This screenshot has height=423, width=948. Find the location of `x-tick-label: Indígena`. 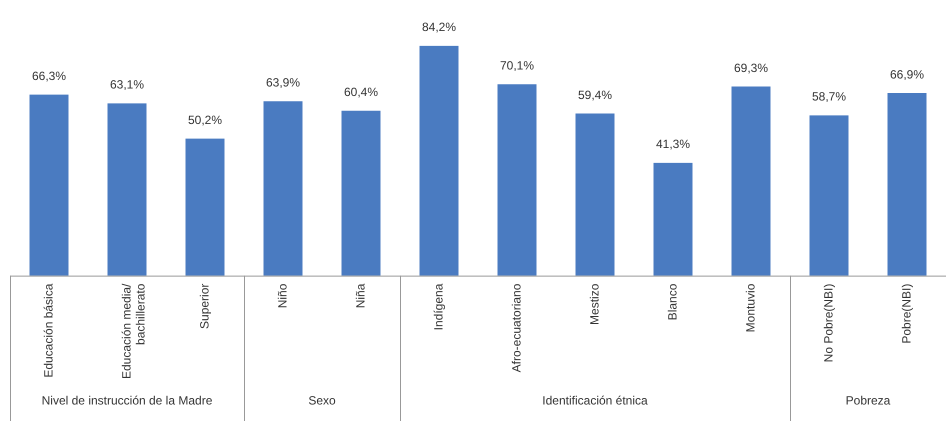

x-tick-label: Indígena is located at coordinates (438, 306).